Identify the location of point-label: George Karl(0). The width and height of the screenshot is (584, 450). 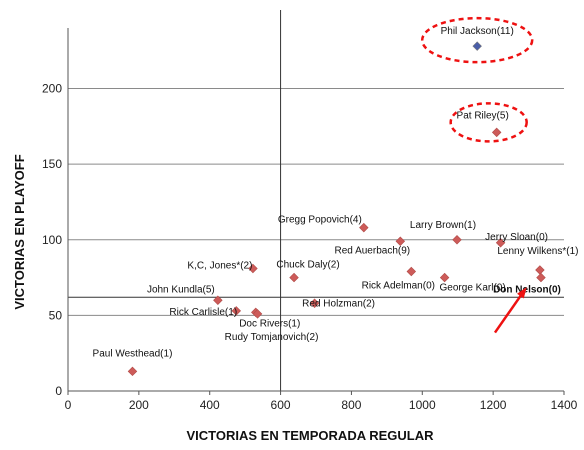
(473, 288).